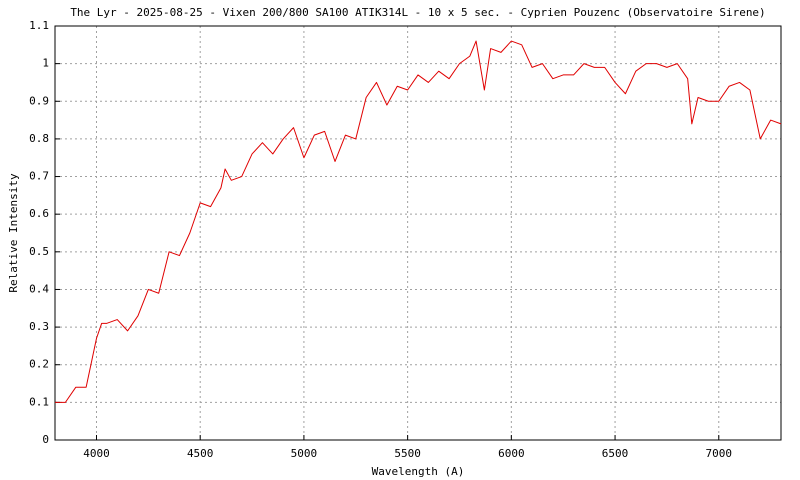 The image size is (800, 480). I want to click on y-tick-label: 0.8, so click(39, 138).